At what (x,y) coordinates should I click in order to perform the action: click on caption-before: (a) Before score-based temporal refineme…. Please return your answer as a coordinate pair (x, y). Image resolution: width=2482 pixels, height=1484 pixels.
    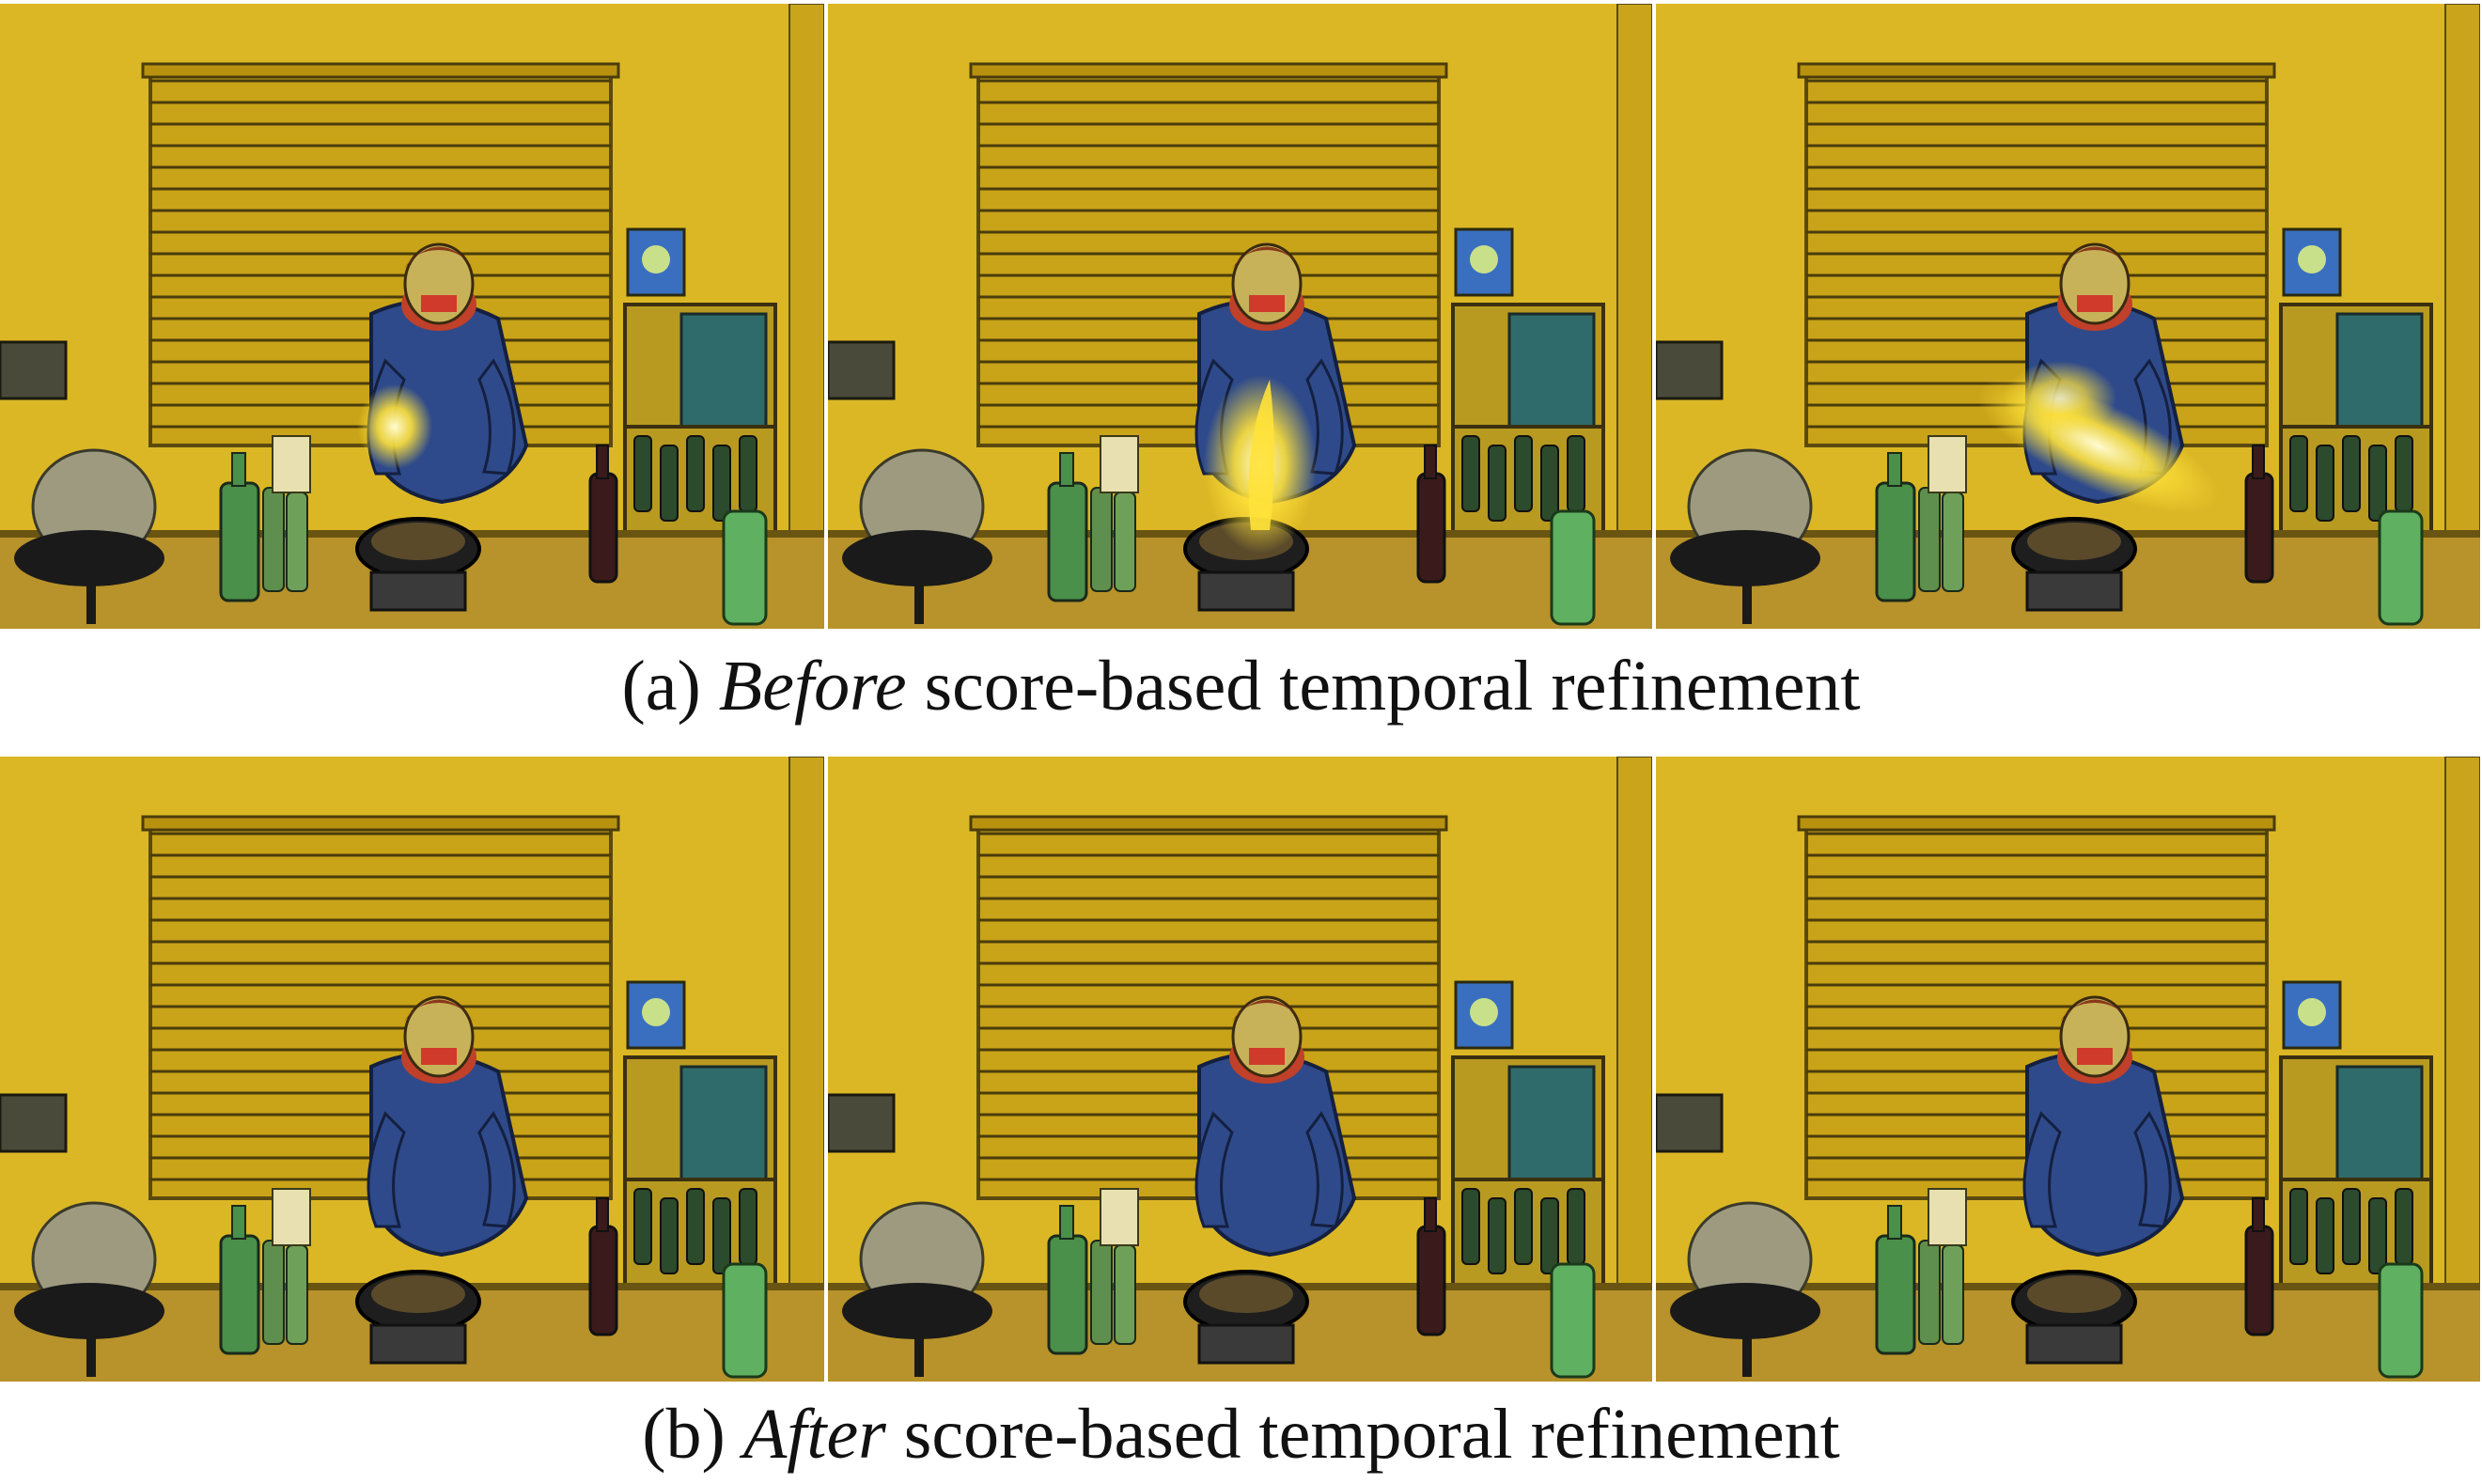
    Looking at the image, I should click on (1241, 686).